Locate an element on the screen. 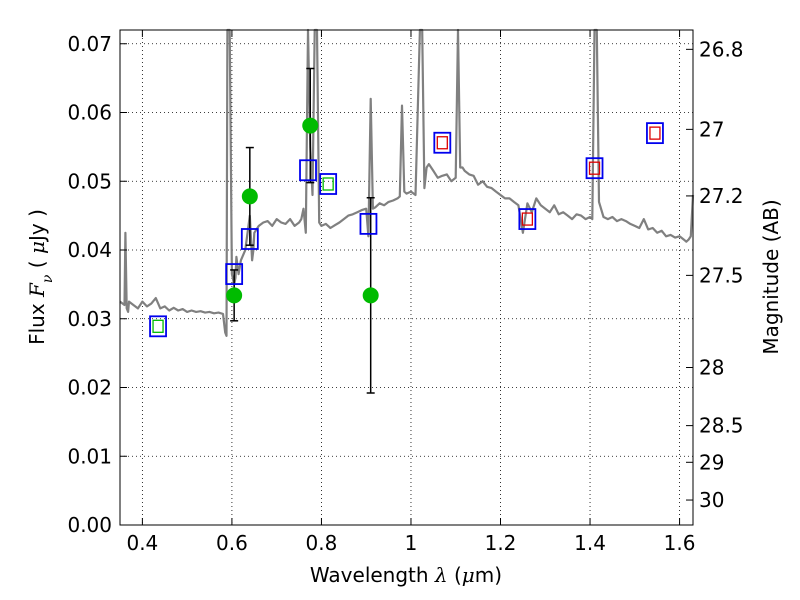 The width and height of the screenshot is (800, 600). y-tick-label: 0.01 is located at coordinates (89, 456).